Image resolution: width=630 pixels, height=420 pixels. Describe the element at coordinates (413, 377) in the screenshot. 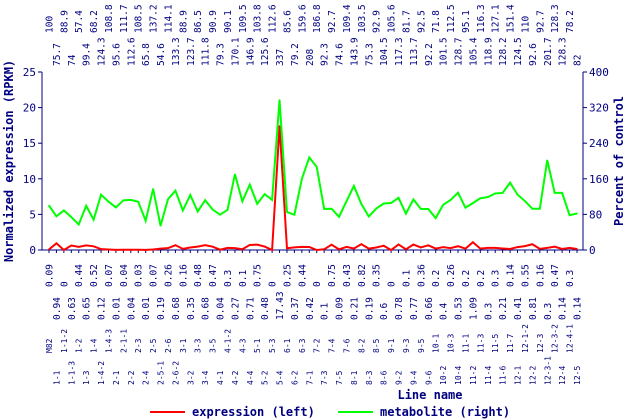

I see `x-tick-label: 9-4` at that location.